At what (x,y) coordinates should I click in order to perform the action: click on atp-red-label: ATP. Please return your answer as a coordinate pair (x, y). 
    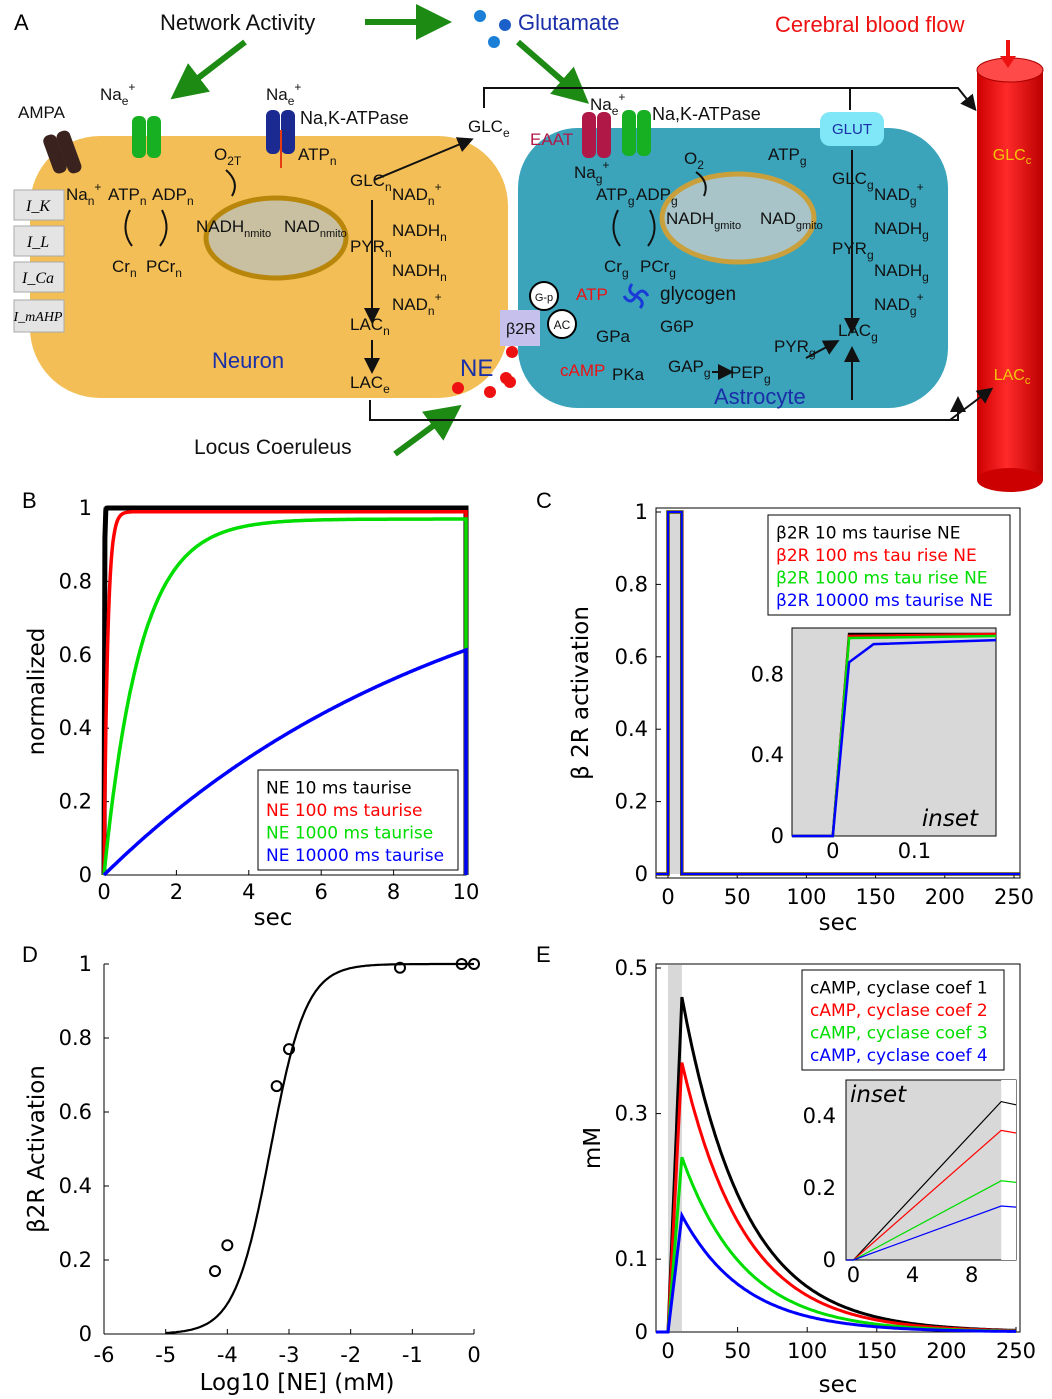
    Looking at the image, I should click on (592, 294).